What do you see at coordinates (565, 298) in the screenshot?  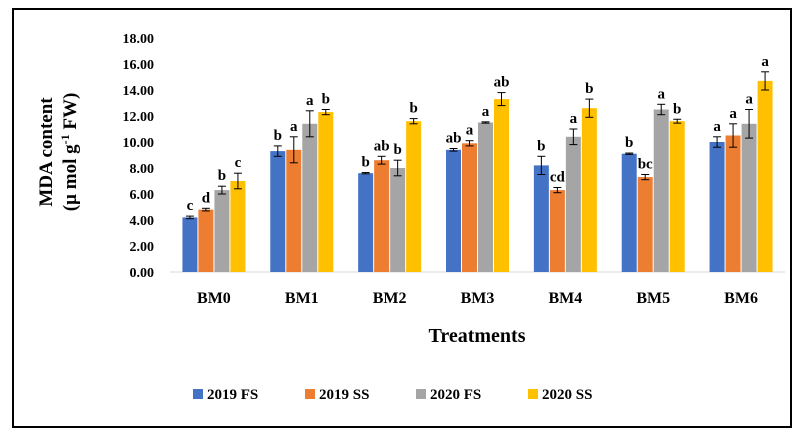 I see `category-label: BM4` at bounding box center [565, 298].